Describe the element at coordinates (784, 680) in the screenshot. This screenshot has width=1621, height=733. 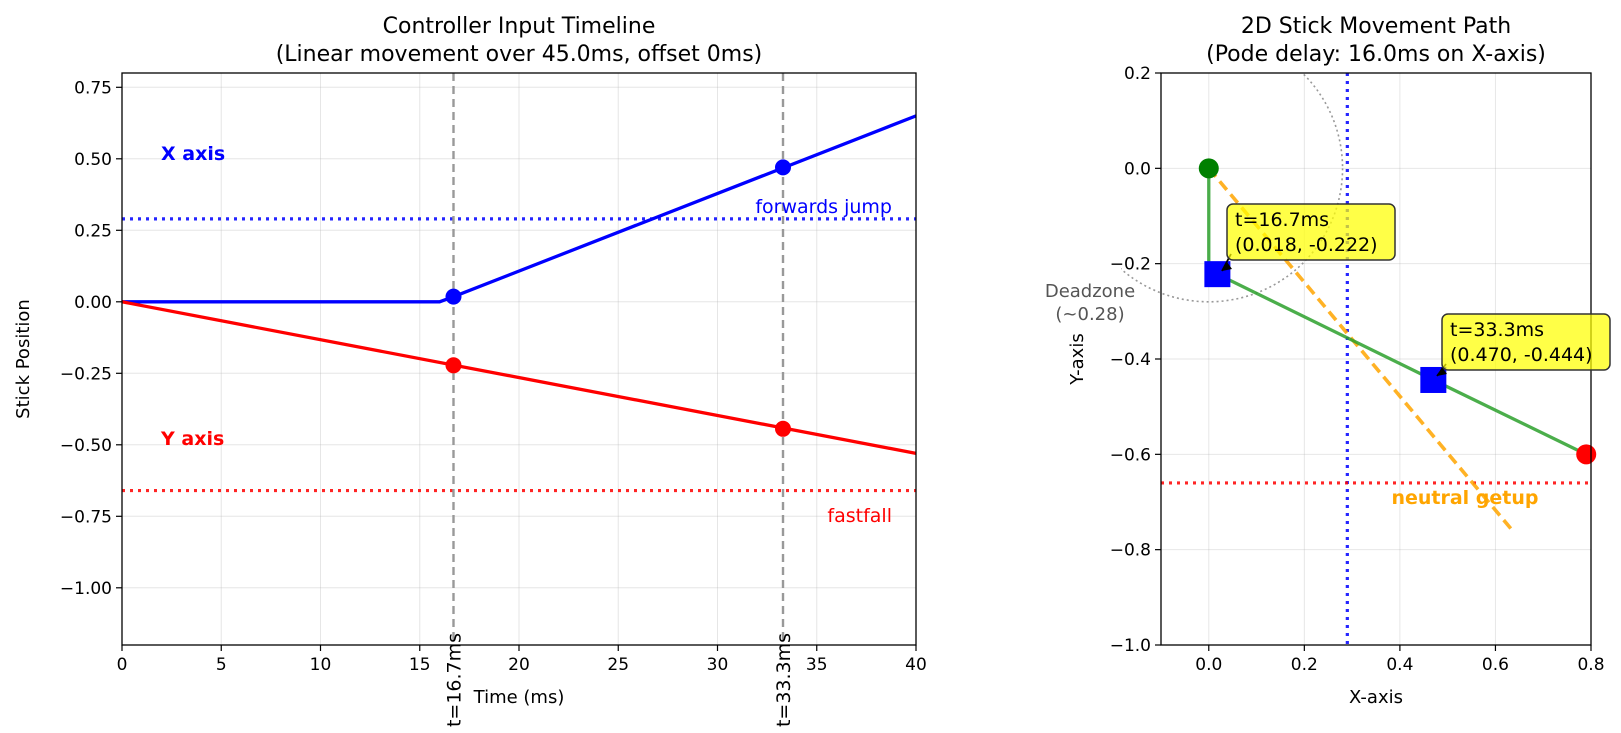
I see `time-marker-label-2: t=33.3ms` at that location.